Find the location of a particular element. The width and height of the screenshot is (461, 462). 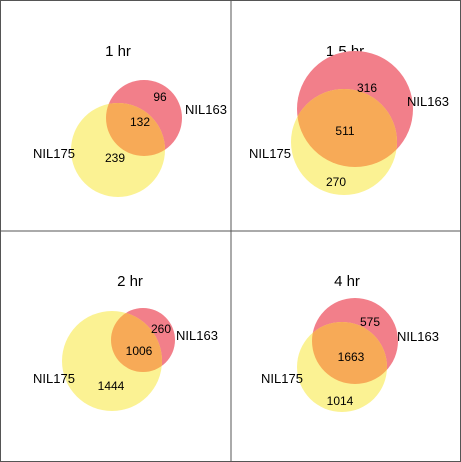

count-nil163-only: 96 is located at coordinates (160, 97).